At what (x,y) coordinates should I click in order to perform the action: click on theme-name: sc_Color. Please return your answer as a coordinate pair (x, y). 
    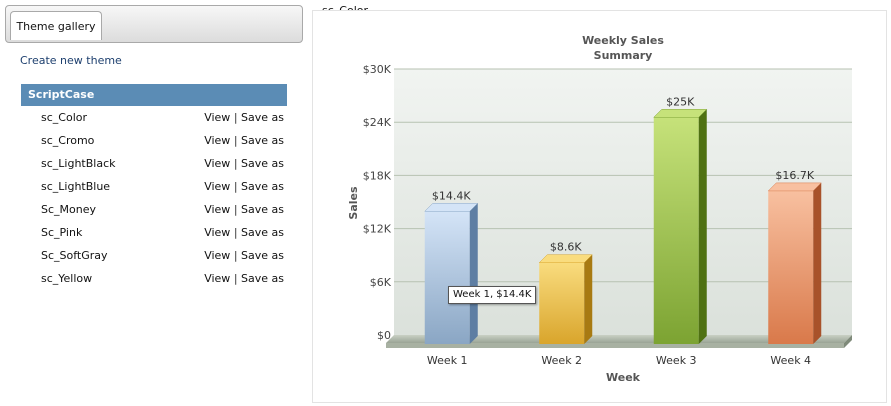
    Looking at the image, I should click on (64, 117).